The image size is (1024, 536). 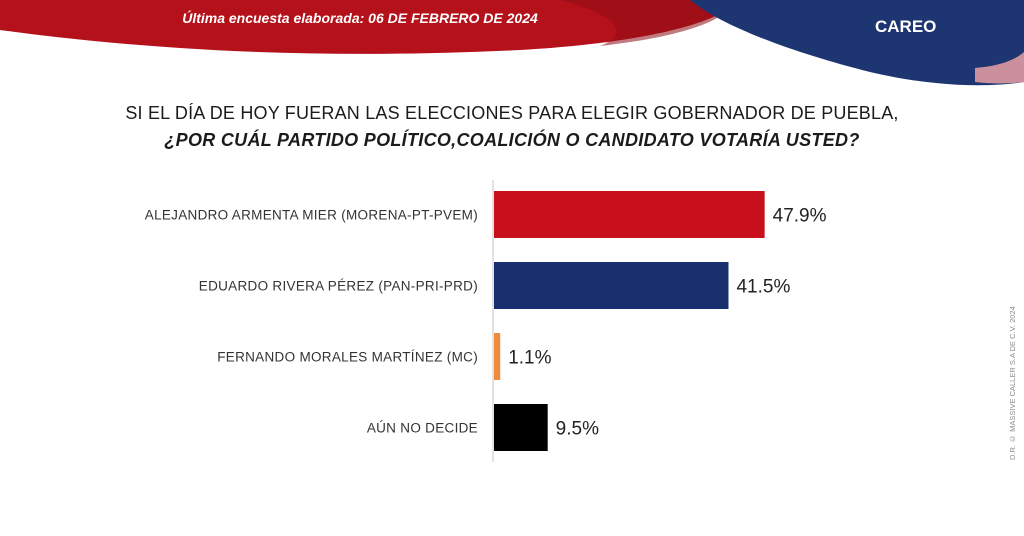 I want to click on value-label-3: 9.5%, so click(x=577, y=429).